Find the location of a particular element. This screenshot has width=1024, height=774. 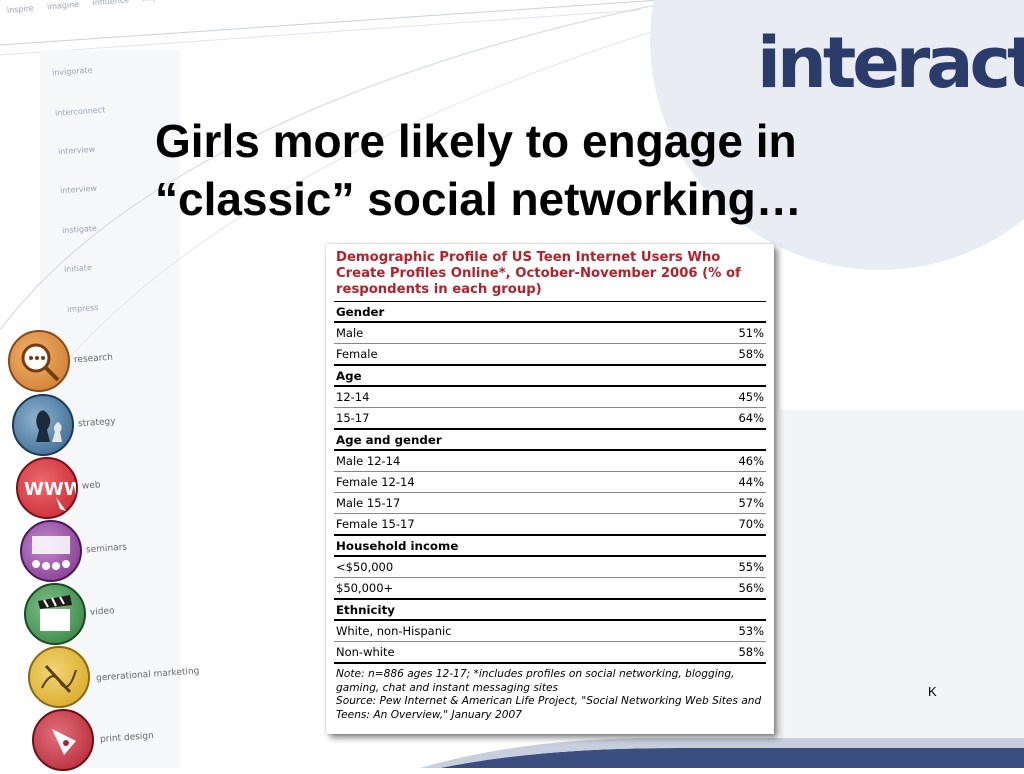

top-word: implement is located at coordinates (164, 1).